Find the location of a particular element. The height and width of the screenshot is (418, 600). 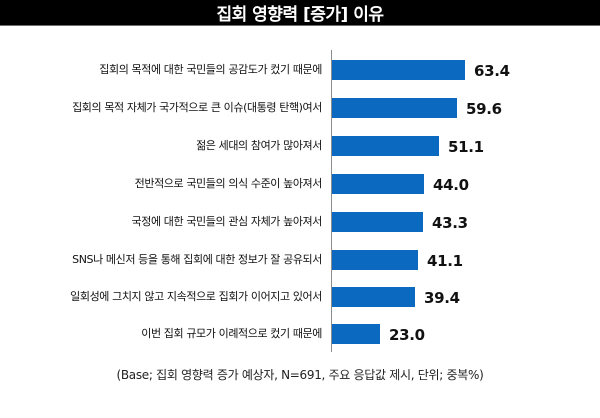

category-label: 이번 집회 규모가 이례적으로 컸기 때문에 is located at coordinates (231, 333).